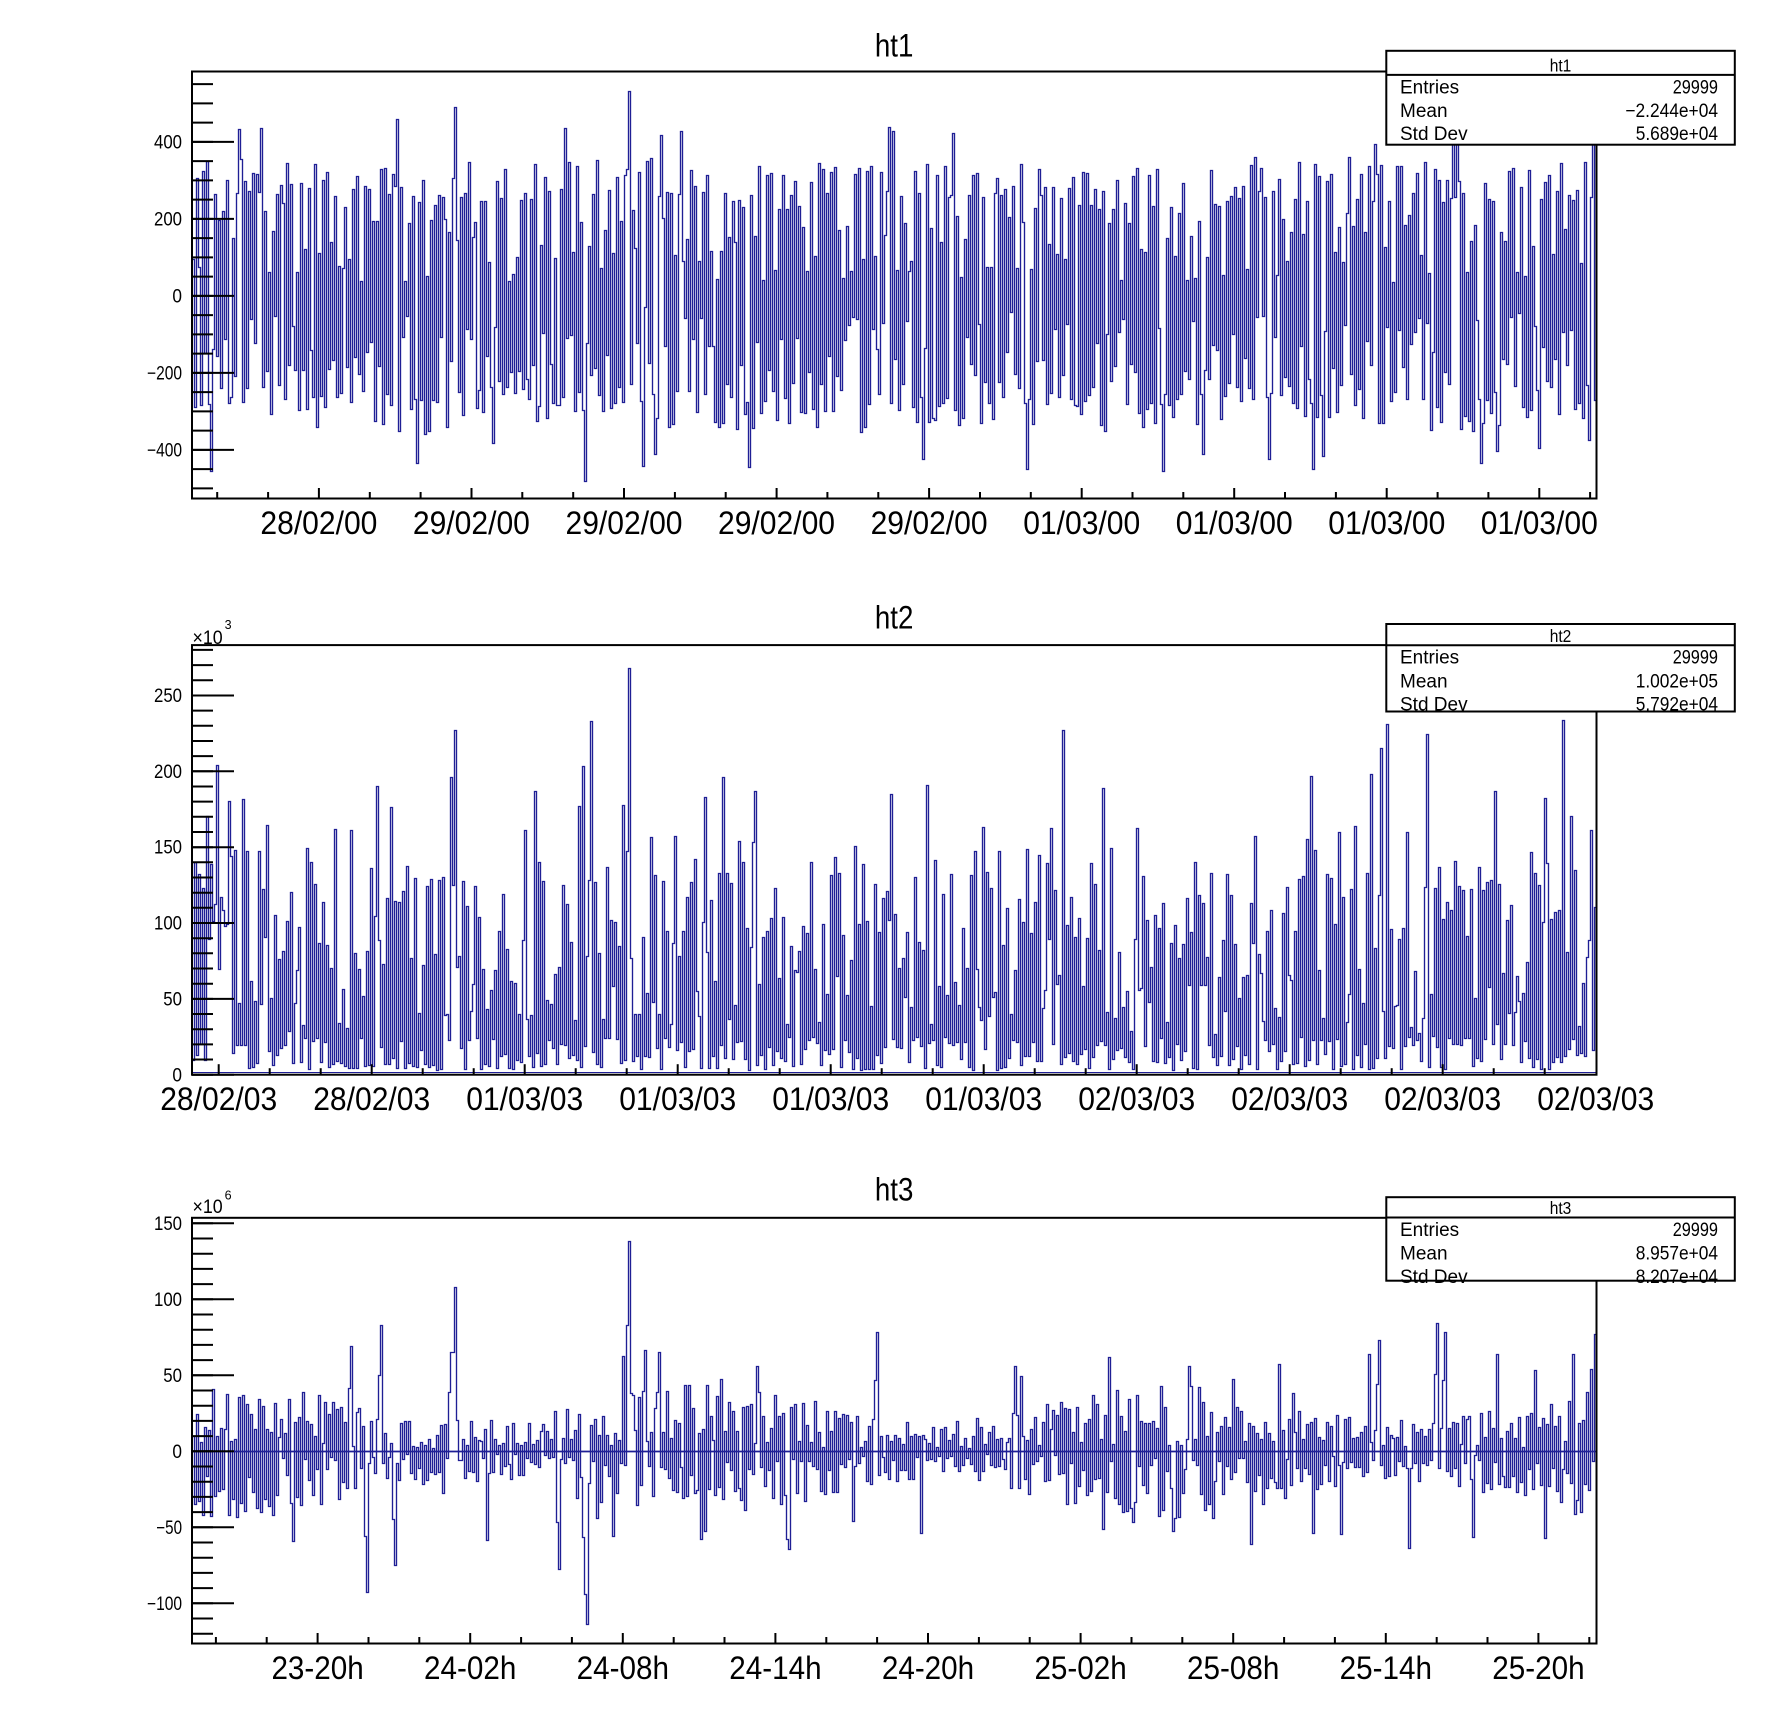 Image resolution: width=1788 pixels, height=1721 pixels. What do you see at coordinates (1677, 705) in the screenshot?
I see `svg-text: 5.792e+04` at bounding box center [1677, 705].